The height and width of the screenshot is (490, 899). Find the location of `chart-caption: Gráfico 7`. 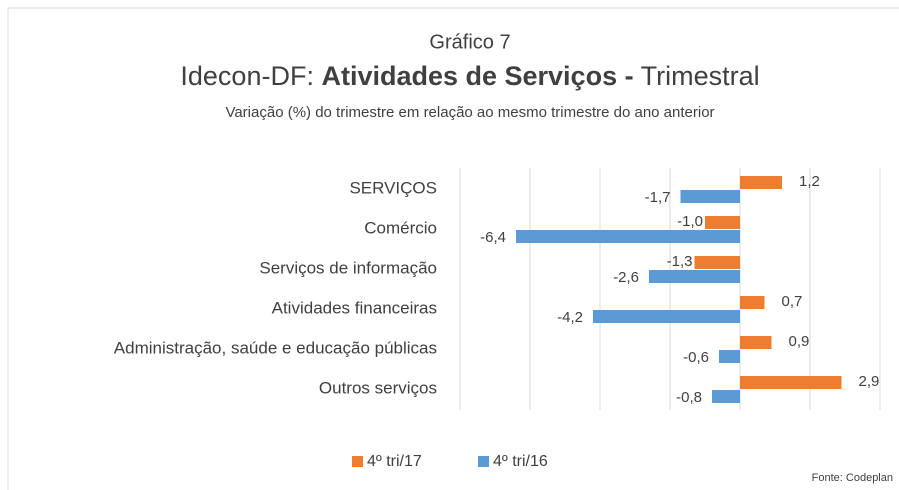

chart-caption: Gráfico 7 is located at coordinates (469, 42).